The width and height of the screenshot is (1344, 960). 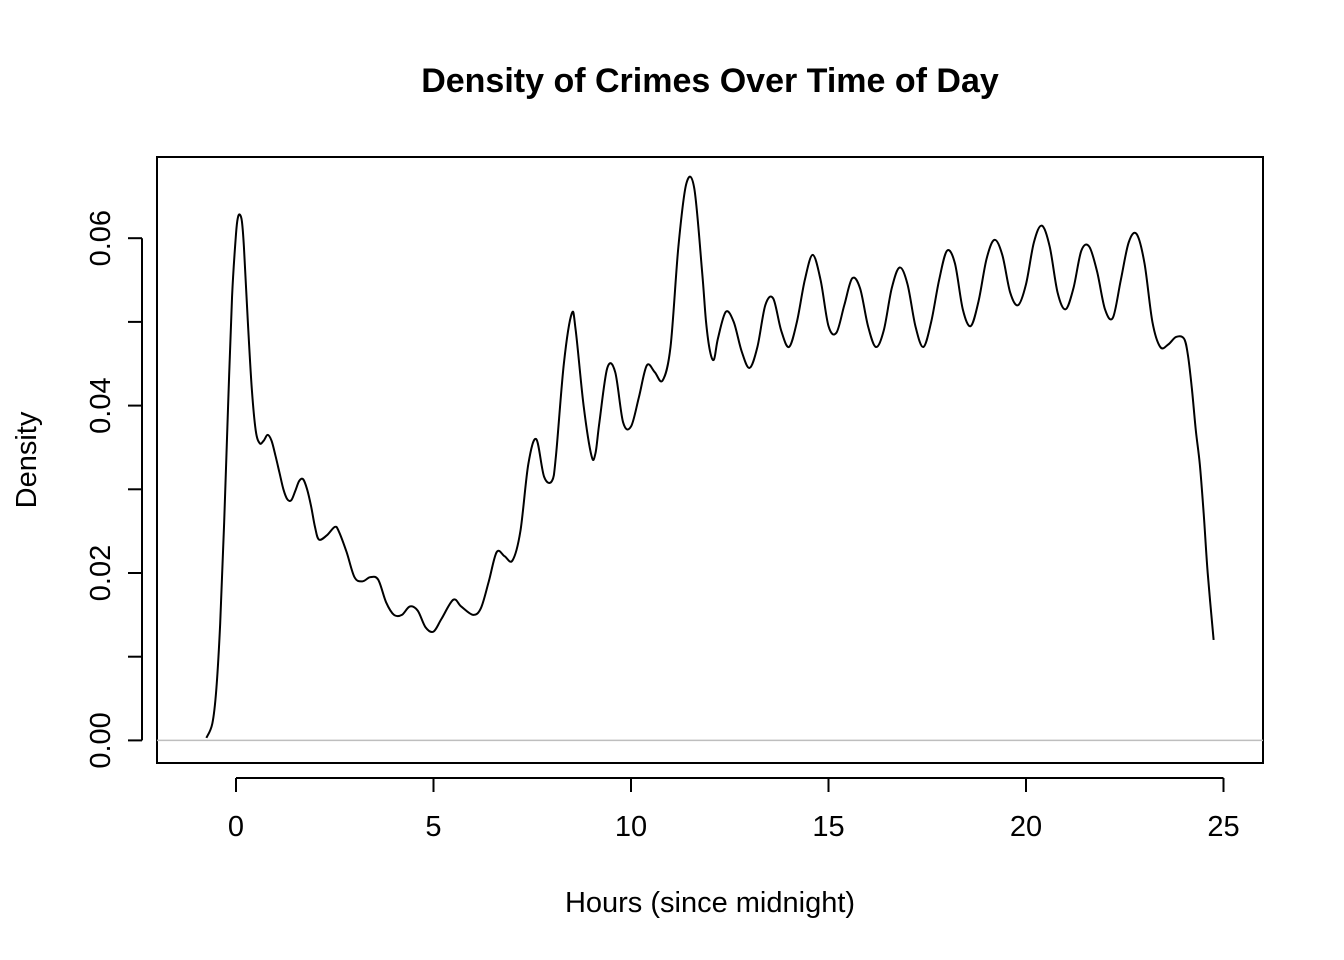 I want to click on x-axis-label: Hours (since midnight), so click(x=710, y=903).